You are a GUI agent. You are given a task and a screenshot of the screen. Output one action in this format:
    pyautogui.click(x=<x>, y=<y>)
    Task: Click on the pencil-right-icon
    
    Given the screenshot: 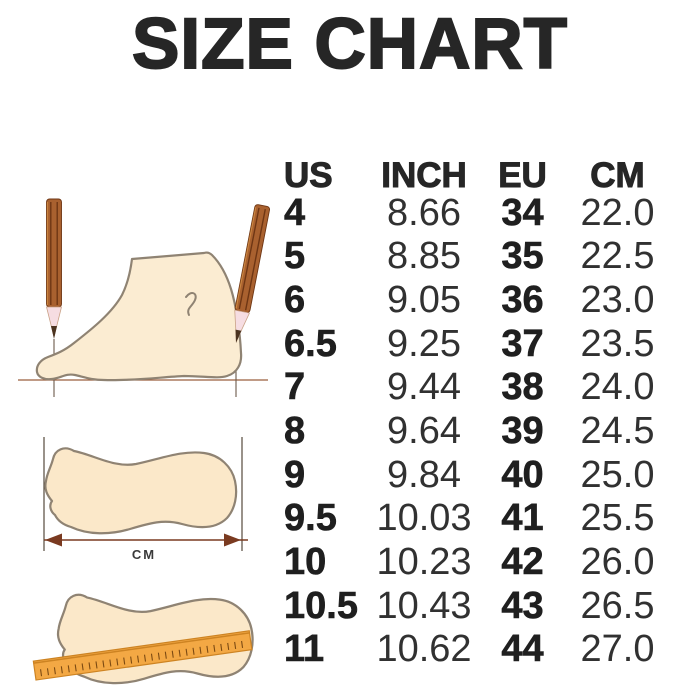 What is the action you would take?
    pyautogui.click(x=252, y=273)
    